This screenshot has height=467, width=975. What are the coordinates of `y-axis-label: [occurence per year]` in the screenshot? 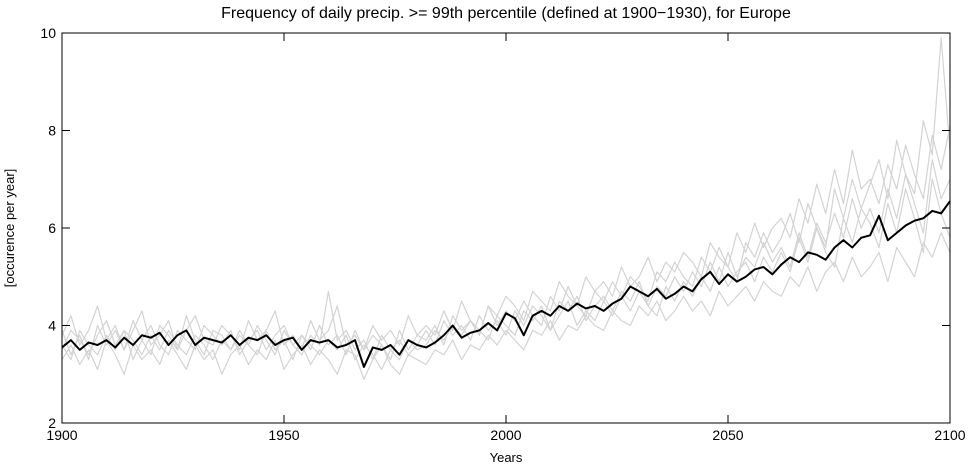 It's located at (9, 228).